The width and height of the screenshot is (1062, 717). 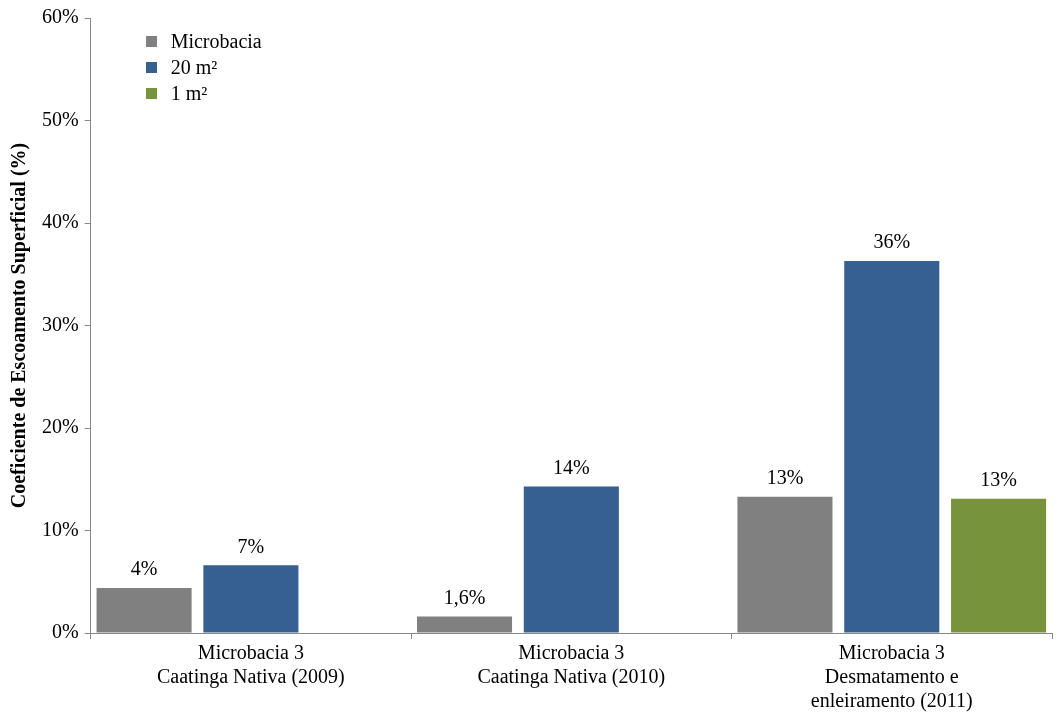 I want to click on data-label: 36%, so click(x=892, y=241).